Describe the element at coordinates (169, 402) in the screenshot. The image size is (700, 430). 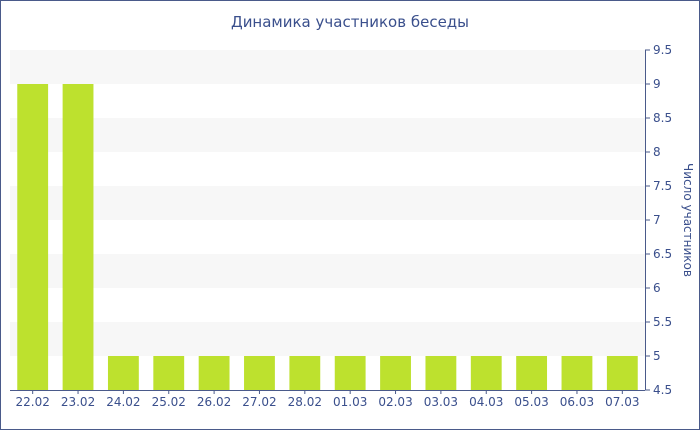
I see `x-tick-label: 25.02` at that location.